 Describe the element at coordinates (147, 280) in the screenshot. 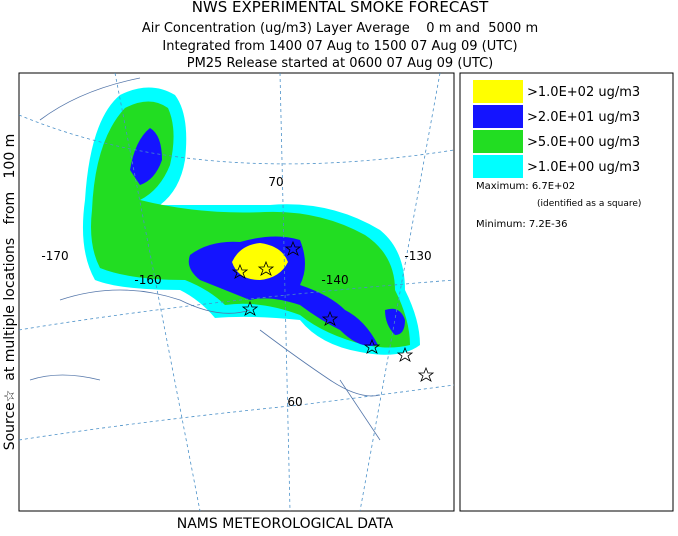

I see `map-label: -160` at that location.